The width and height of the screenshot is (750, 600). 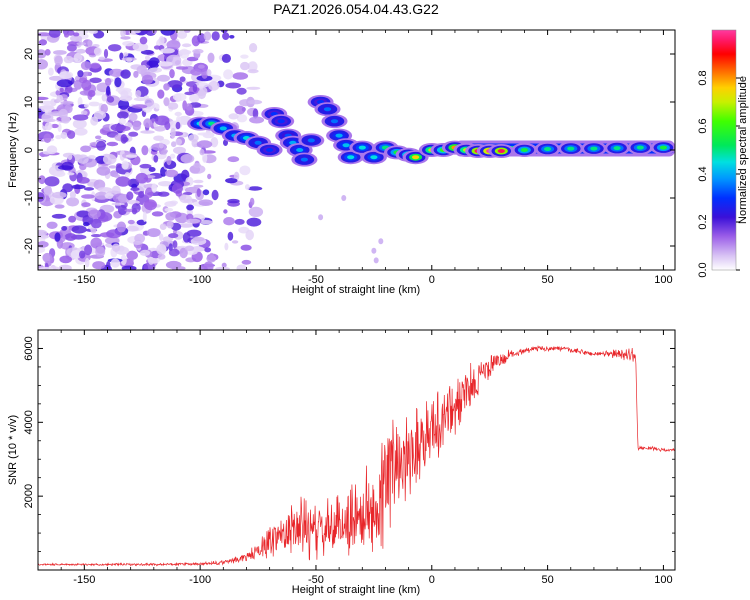 What do you see at coordinates (432, 580) in the screenshot?
I see `x-tick-label: 0` at bounding box center [432, 580].